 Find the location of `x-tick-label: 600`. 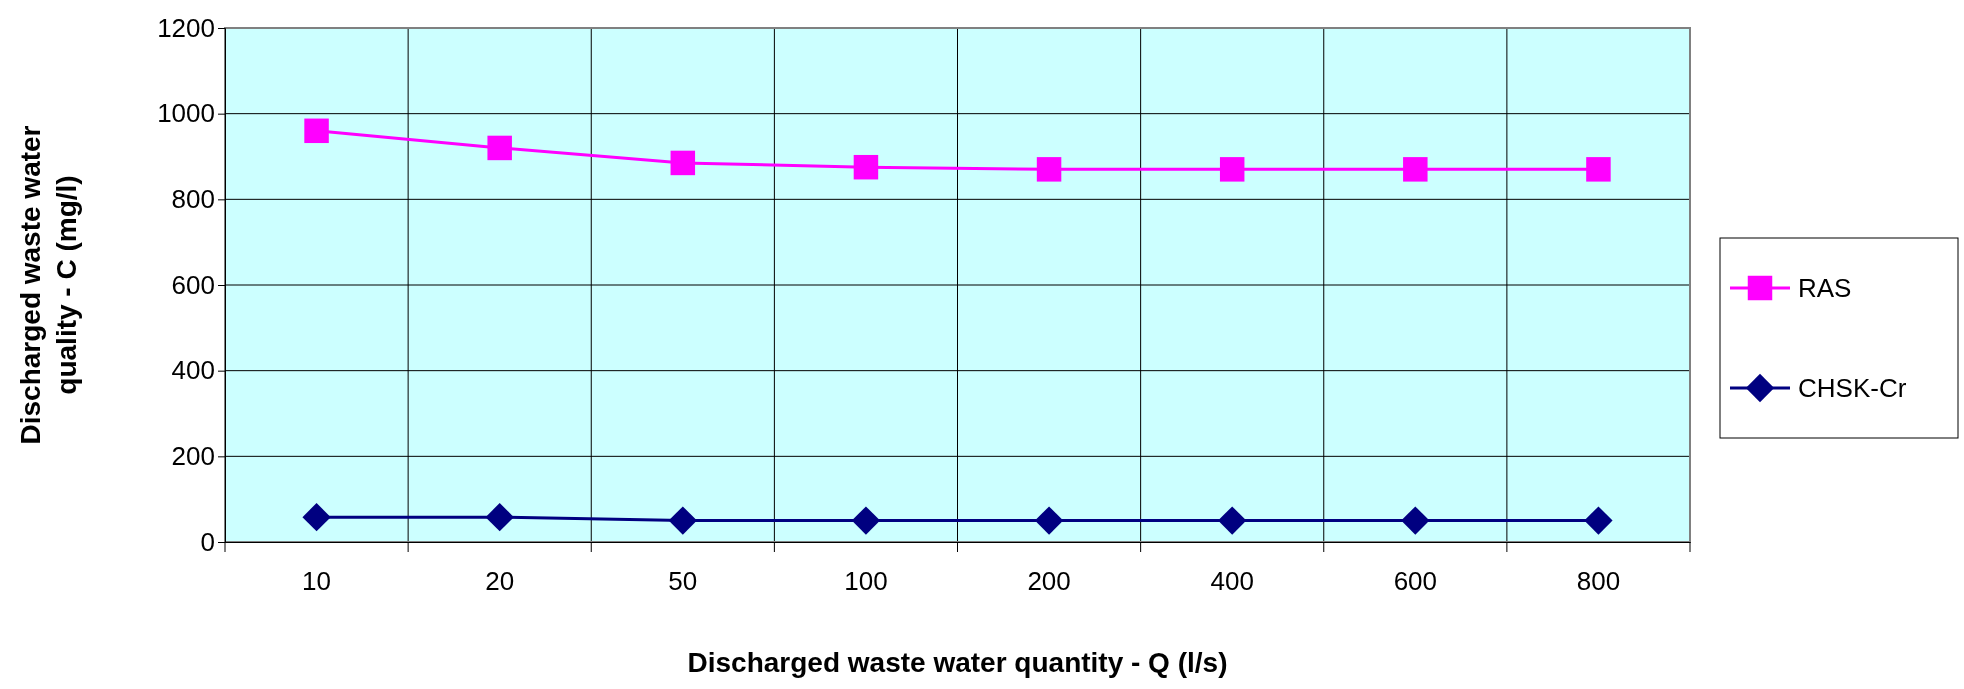

x-tick-label: 600 is located at coordinates (1415, 581).